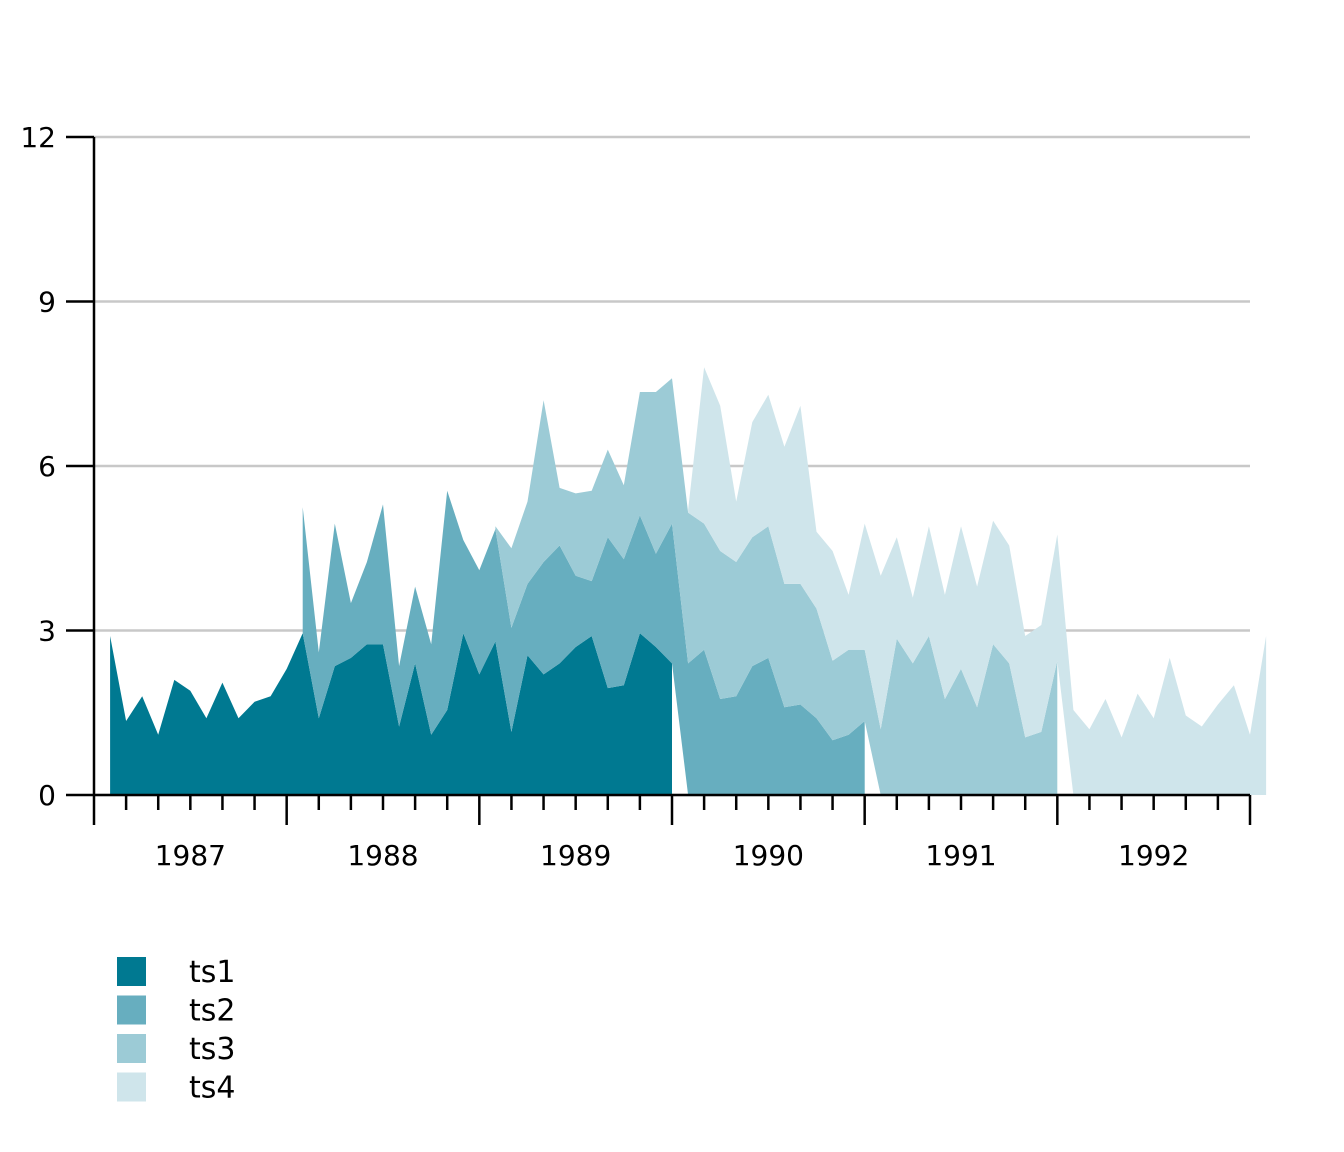  What do you see at coordinates (131, 1010) in the screenshot?
I see `legend-swatch-ts2` at bounding box center [131, 1010].